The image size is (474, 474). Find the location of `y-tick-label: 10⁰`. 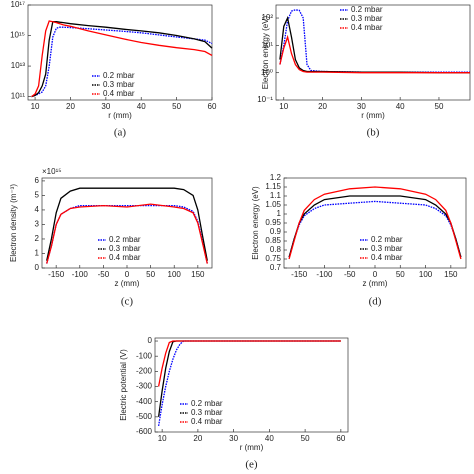

y-tick-label: 10⁰ is located at coordinates (267, 72).